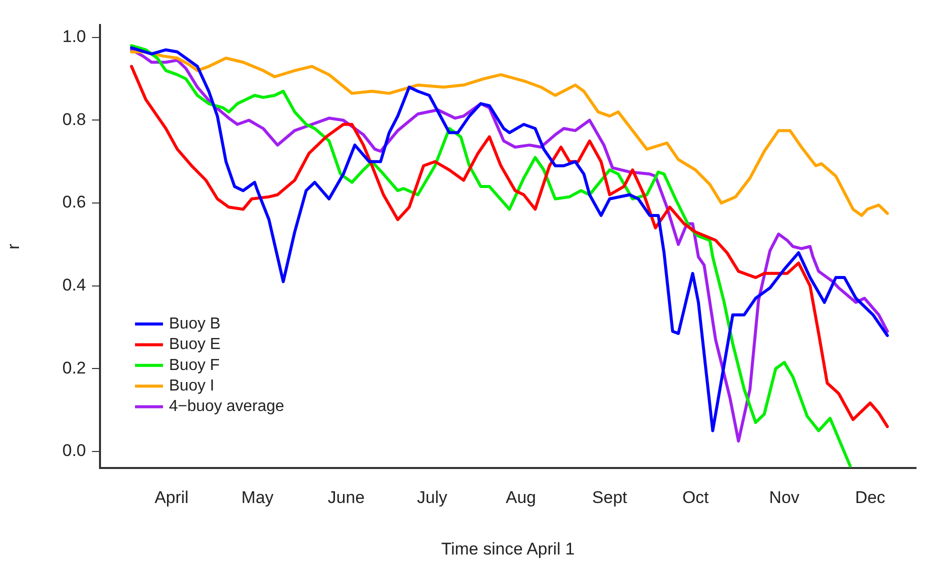  I want to click on x-axis-title: Time since April 1, so click(508, 548).